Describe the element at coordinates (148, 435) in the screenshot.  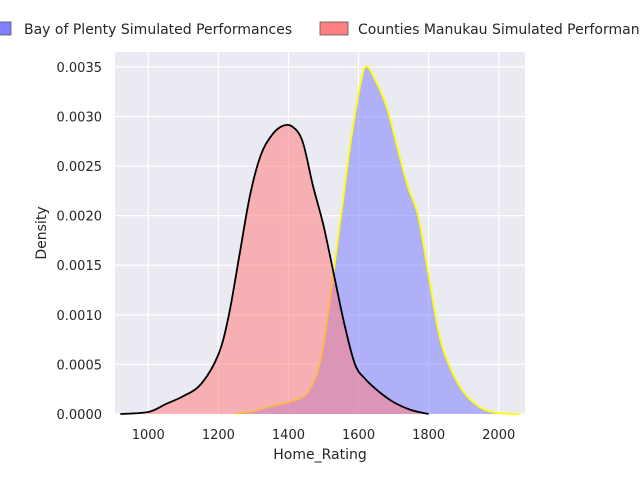
I see `x-tick-label: 1000` at that location.